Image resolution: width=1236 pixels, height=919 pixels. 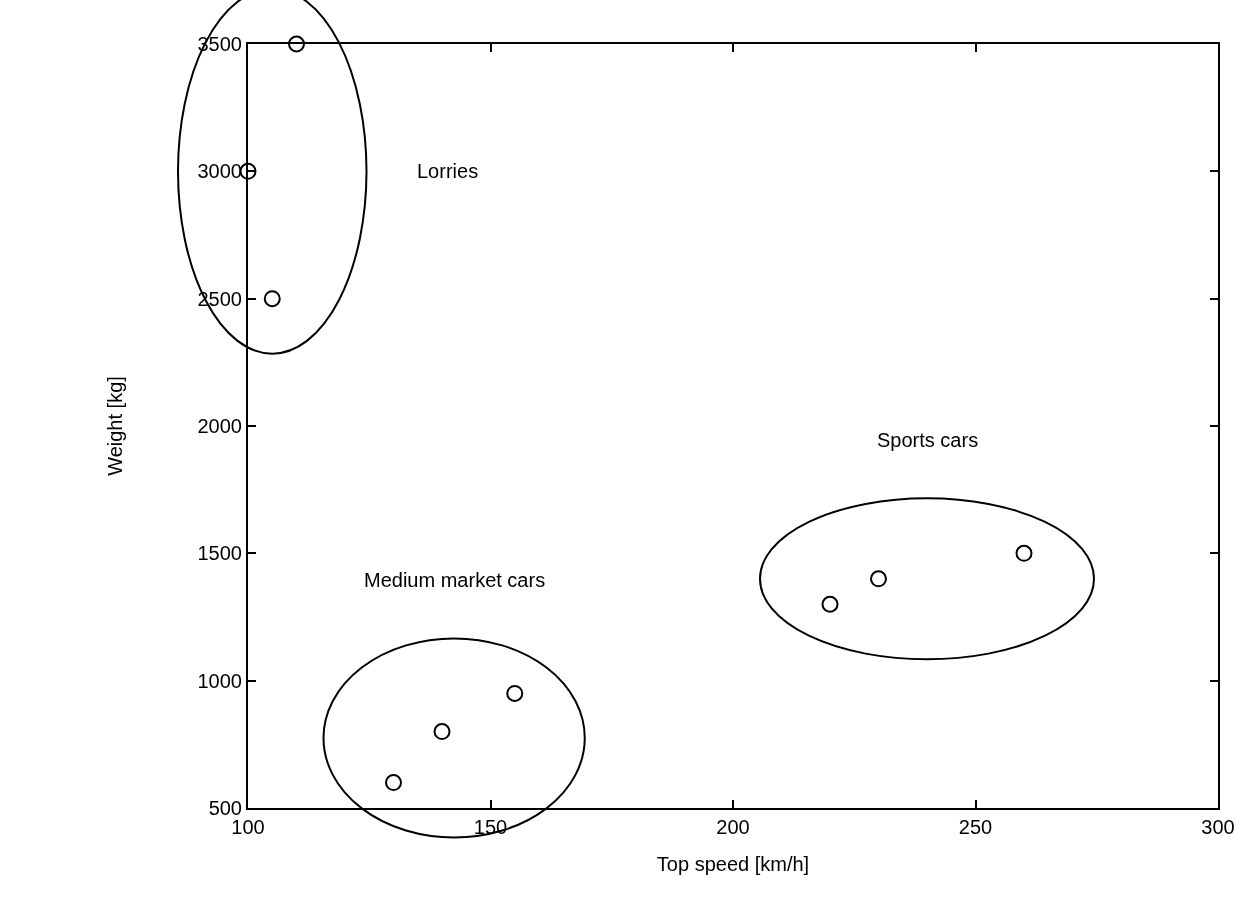 I want to click on x-tick-label: 300, so click(x=1218, y=827).